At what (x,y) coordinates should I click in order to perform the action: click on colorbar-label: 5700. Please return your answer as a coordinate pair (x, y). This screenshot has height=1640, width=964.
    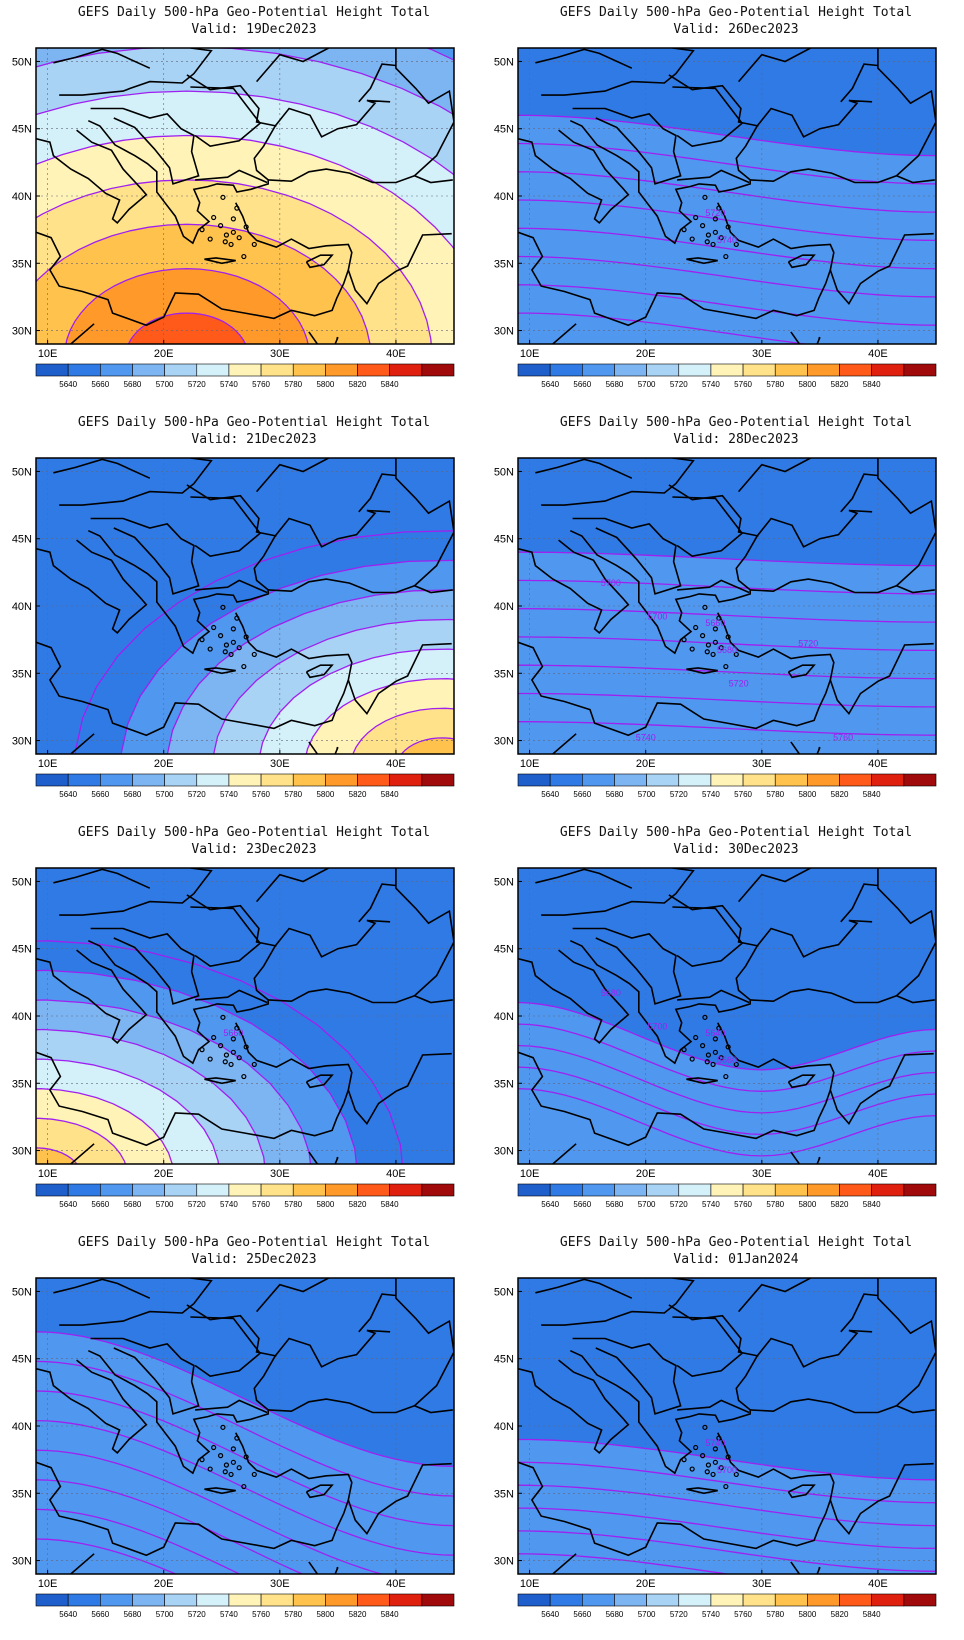
    Looking at the image, I should click on (647, 384).